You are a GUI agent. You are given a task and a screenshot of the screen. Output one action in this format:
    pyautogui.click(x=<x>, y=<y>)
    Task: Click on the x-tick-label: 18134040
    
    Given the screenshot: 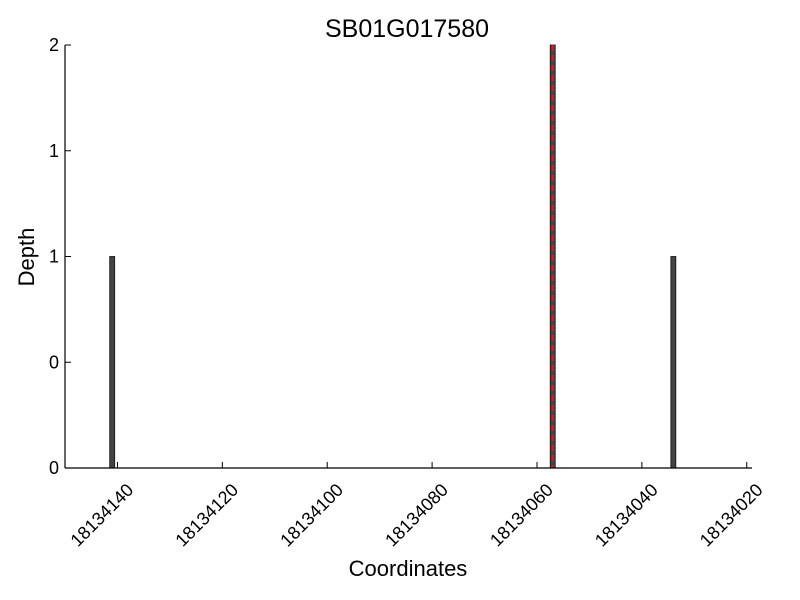 What is the action you would take?
    pyautogui.click(x=626, y=515)
    